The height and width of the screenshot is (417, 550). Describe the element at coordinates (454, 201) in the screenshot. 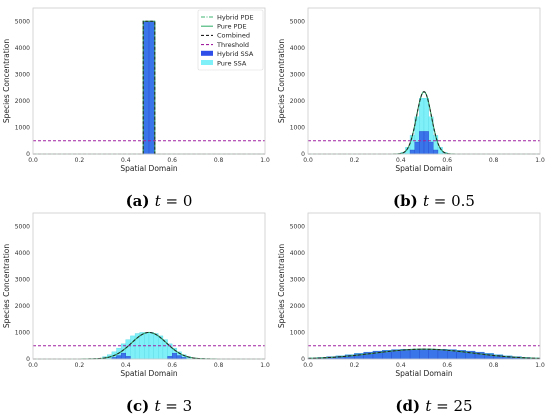

I see `caption-value: = 0.5` at that location.